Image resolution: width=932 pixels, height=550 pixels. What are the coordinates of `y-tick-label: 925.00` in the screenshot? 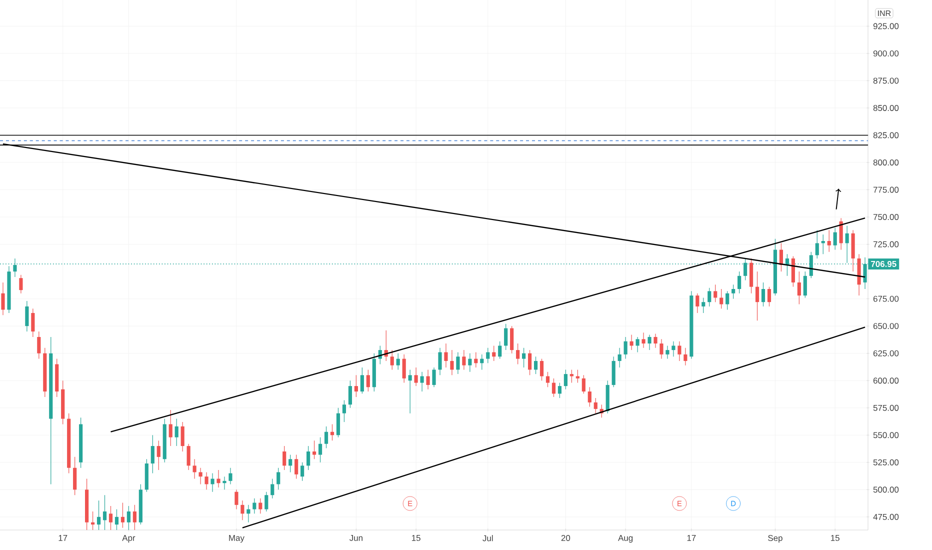 It's located at (886, 26).